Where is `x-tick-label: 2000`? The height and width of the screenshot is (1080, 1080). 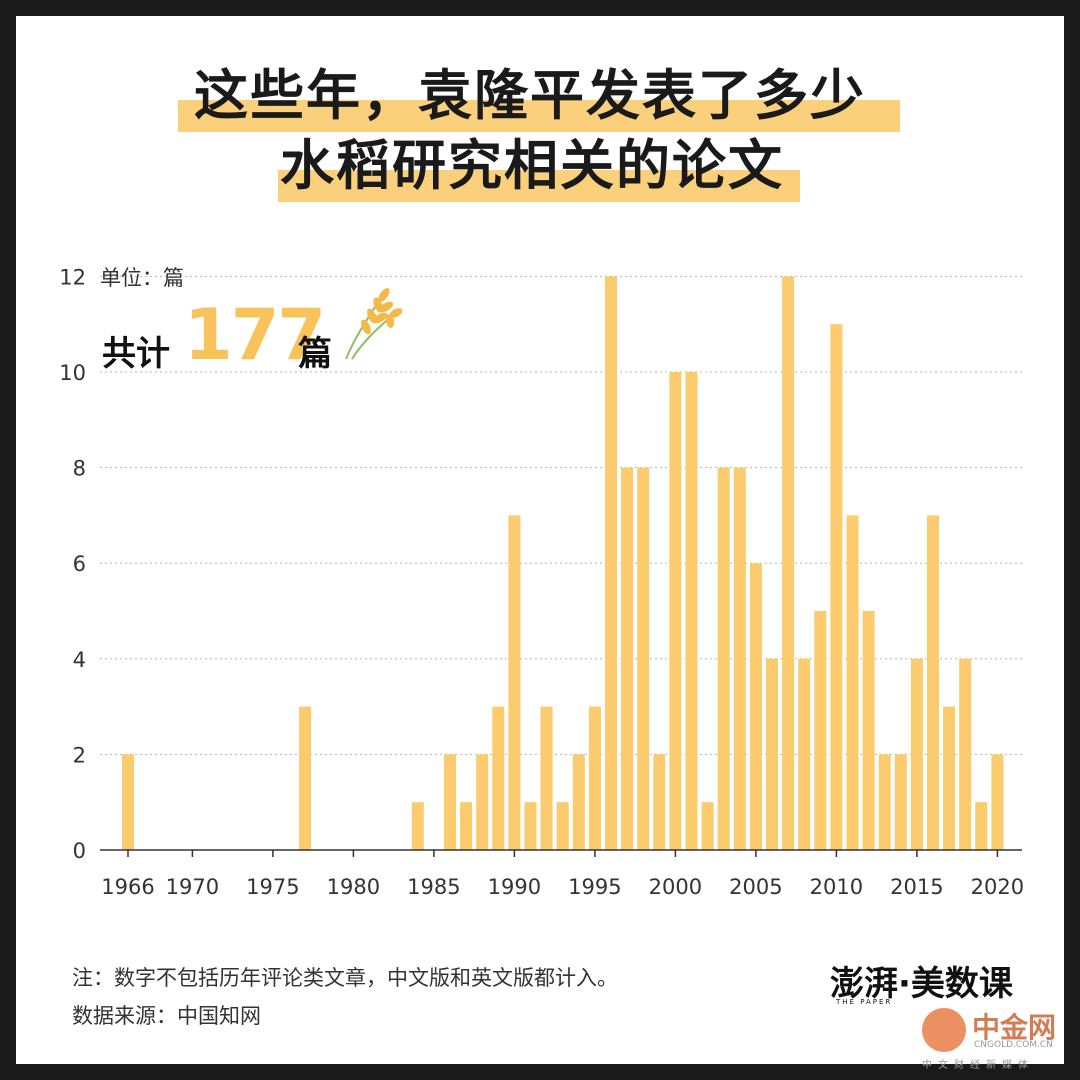
x-tick-label: 2000 is located at coordinates (675, 887).